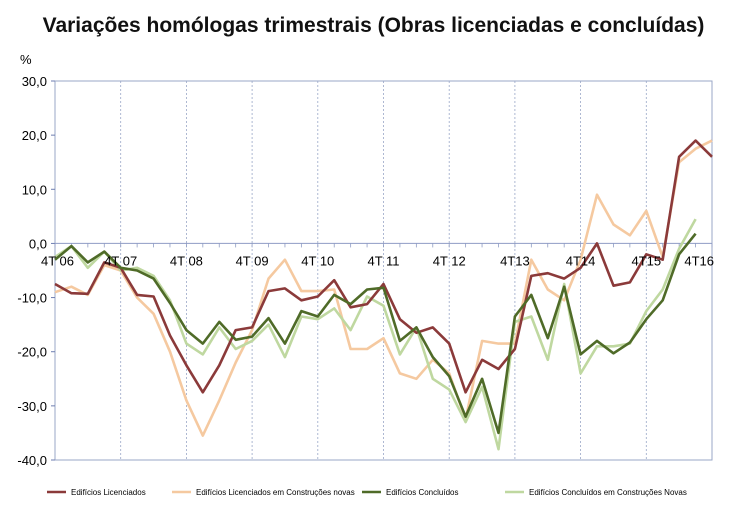 The width and height of the screenshot is (747, 508). Describe the element at coordinates (34, 189) in the screenshot. I see `y-tick-label: 10,0` at that location.